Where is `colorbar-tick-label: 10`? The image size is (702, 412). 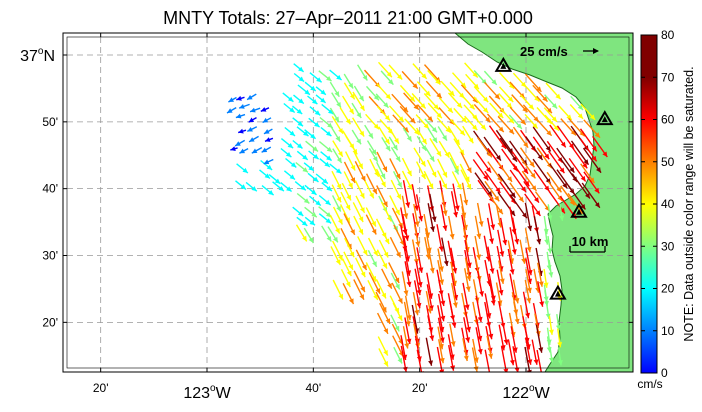
colorbar-tick-label: 10 is located at coordinates (668, 331).